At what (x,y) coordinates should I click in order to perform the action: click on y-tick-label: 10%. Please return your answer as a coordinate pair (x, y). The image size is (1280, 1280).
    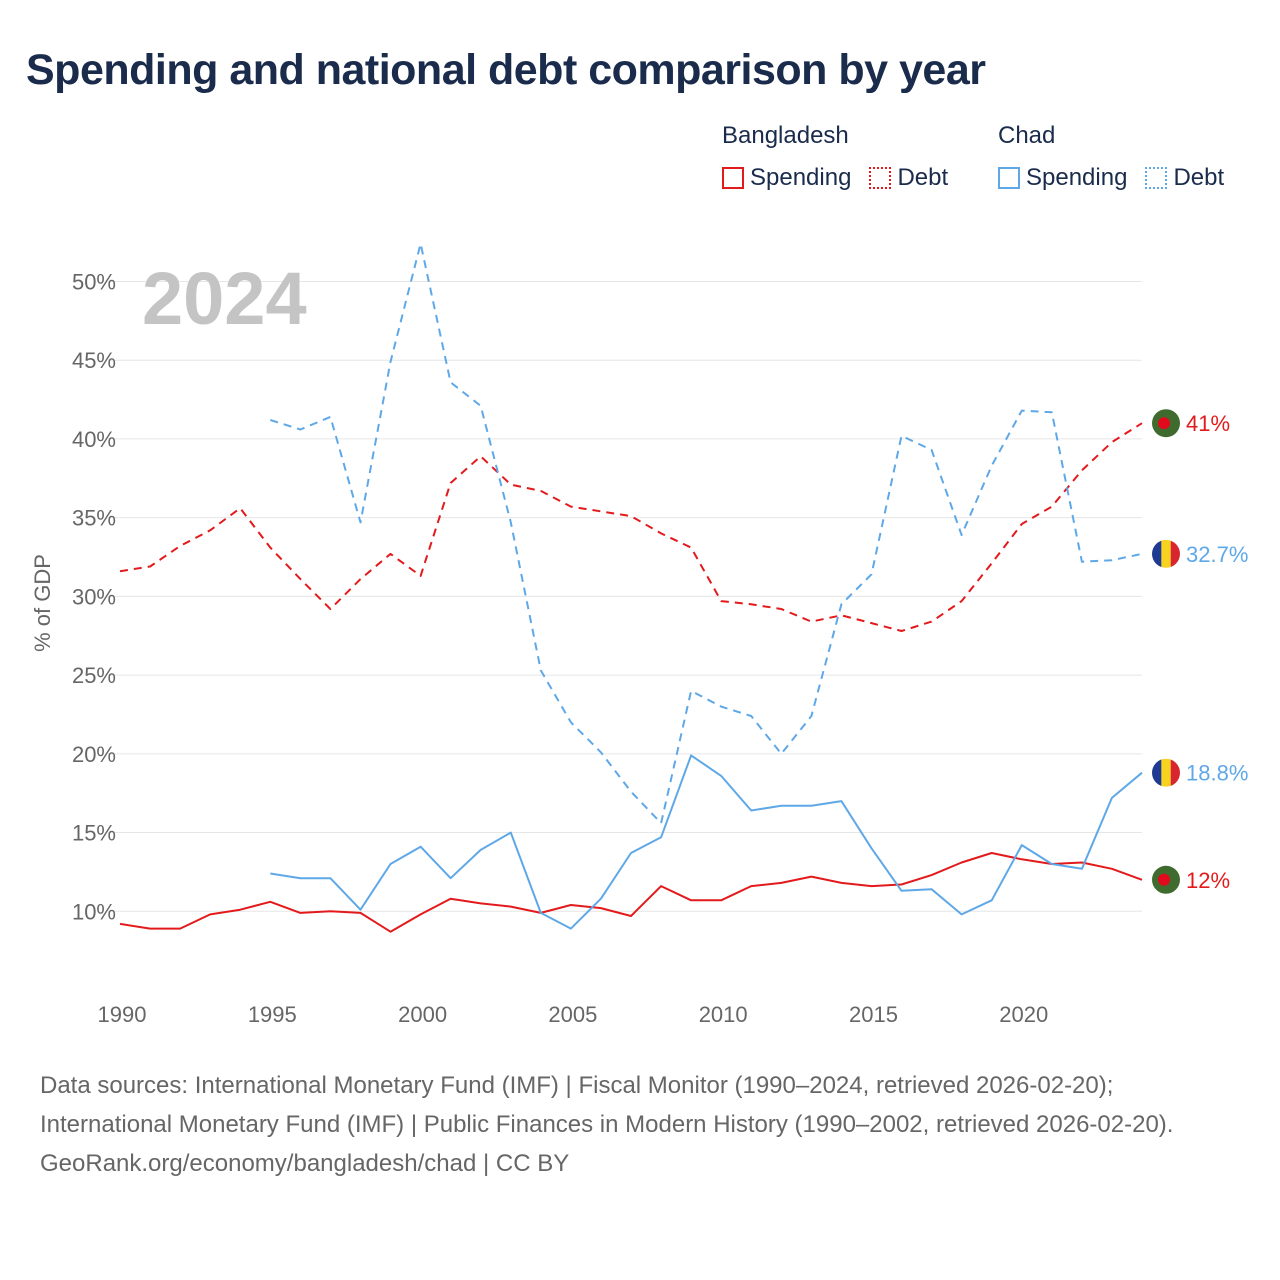
    Looking at the image, I should click on (94, 911).